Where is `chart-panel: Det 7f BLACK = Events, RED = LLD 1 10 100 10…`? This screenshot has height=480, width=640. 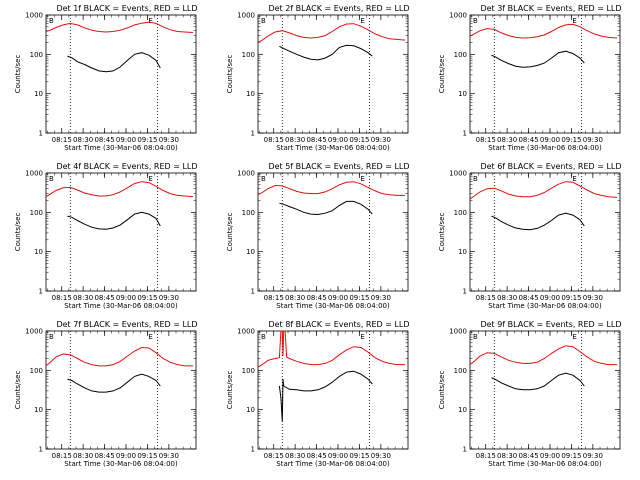 chart-panel: Det 7f BLACK = Events, RED = LLD 1 10 100 10… is located at coordinates (106, 394).